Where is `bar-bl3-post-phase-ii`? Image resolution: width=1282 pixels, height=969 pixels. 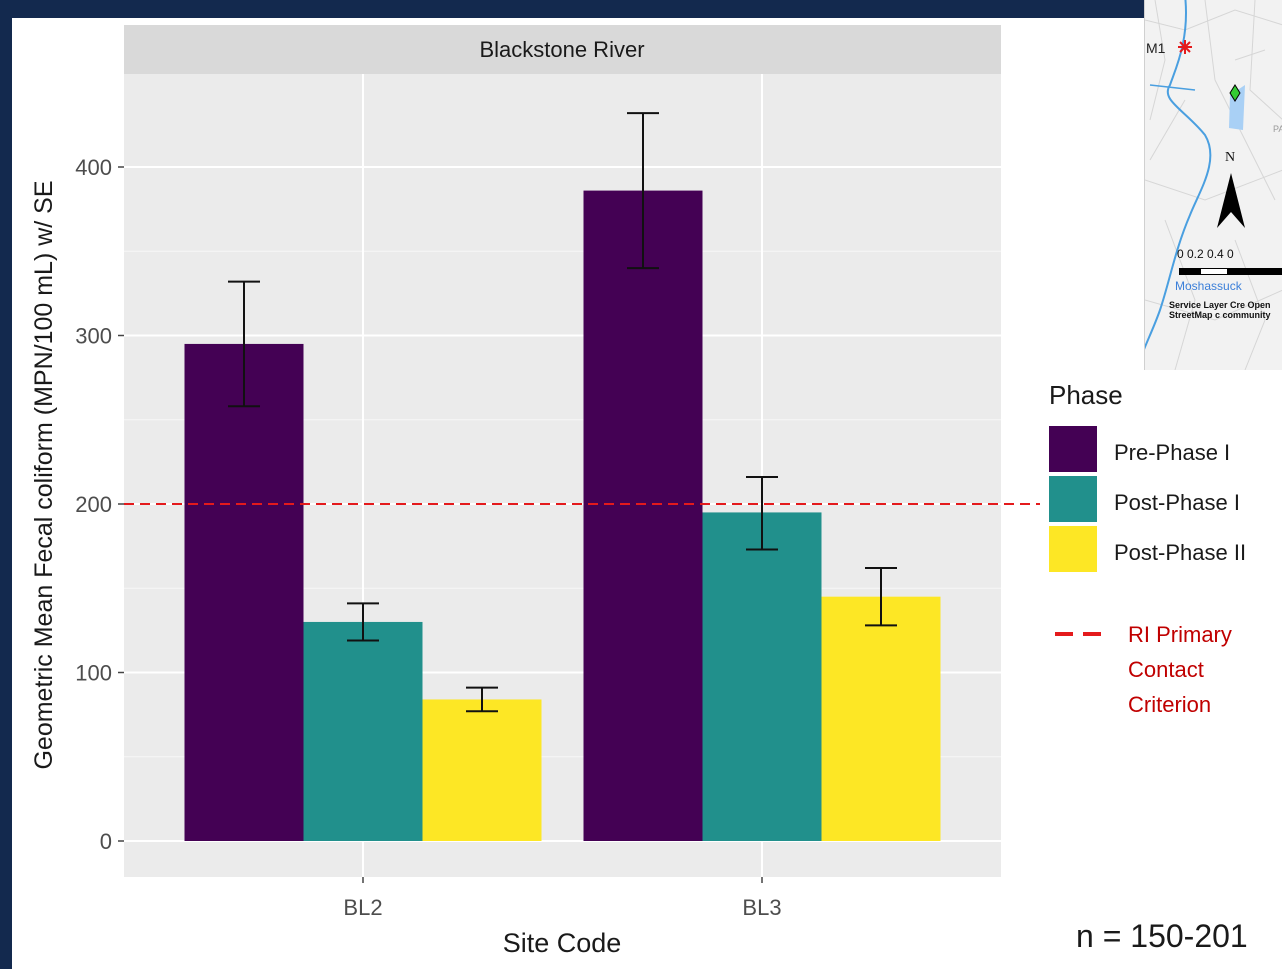 bar-bl3-post-phase-ii is located at coordinates (881, 719).